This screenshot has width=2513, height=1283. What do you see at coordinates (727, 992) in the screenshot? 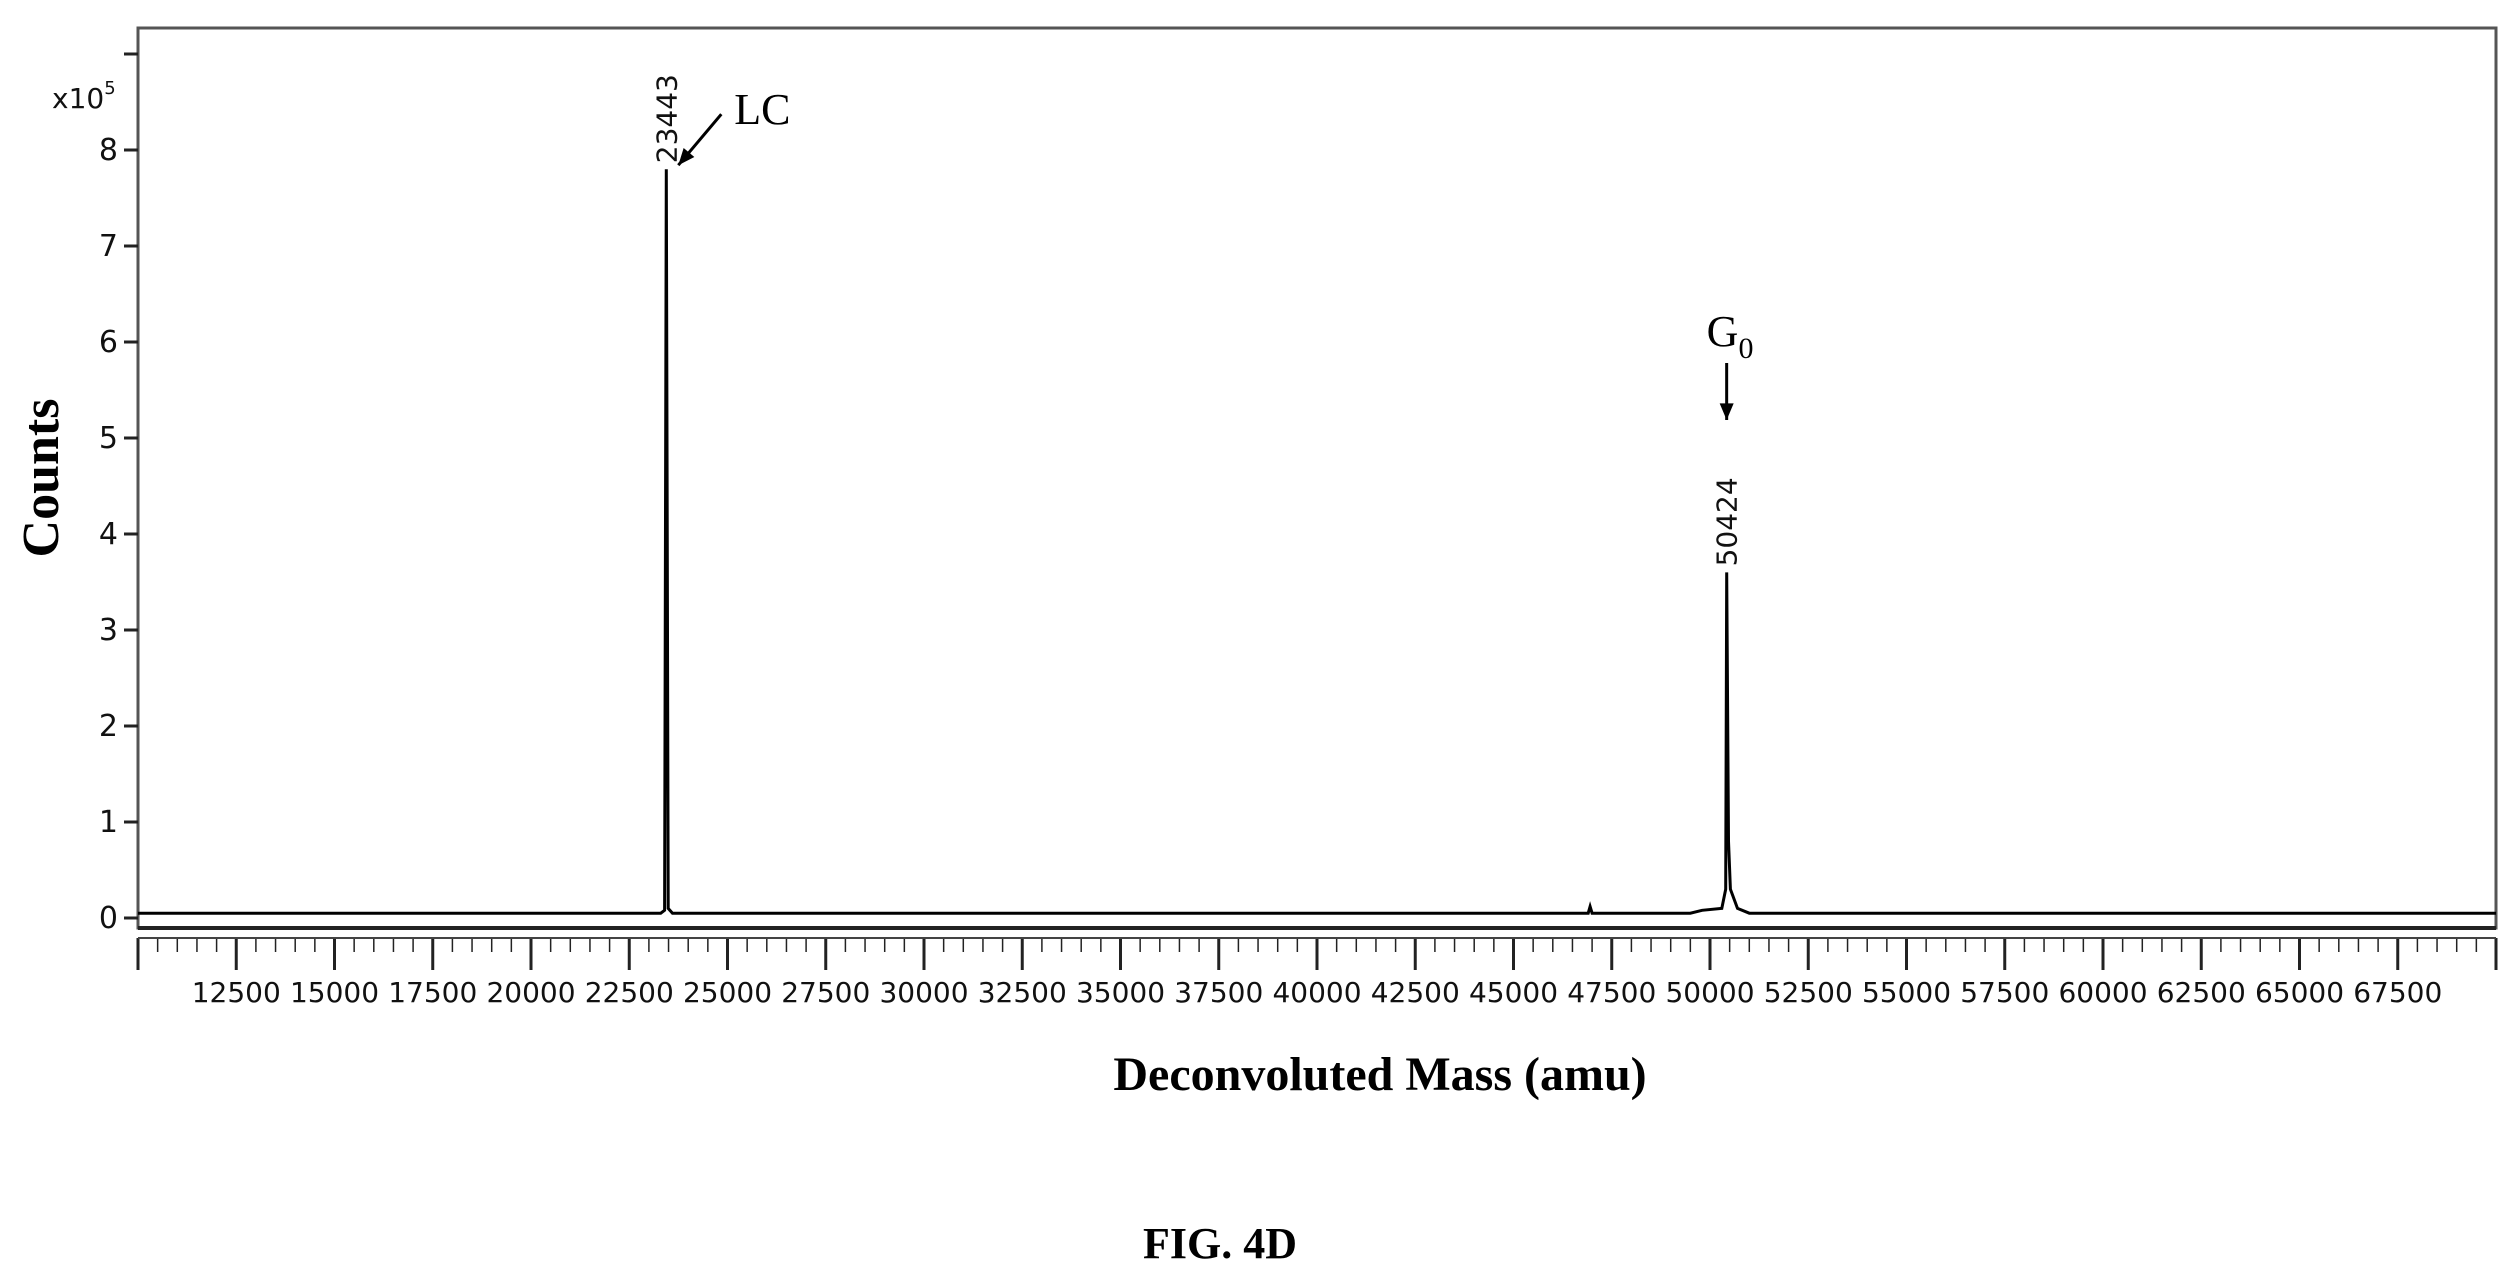
I see `x-tick-label-25000: 25000` at bounding box center [727, 992].